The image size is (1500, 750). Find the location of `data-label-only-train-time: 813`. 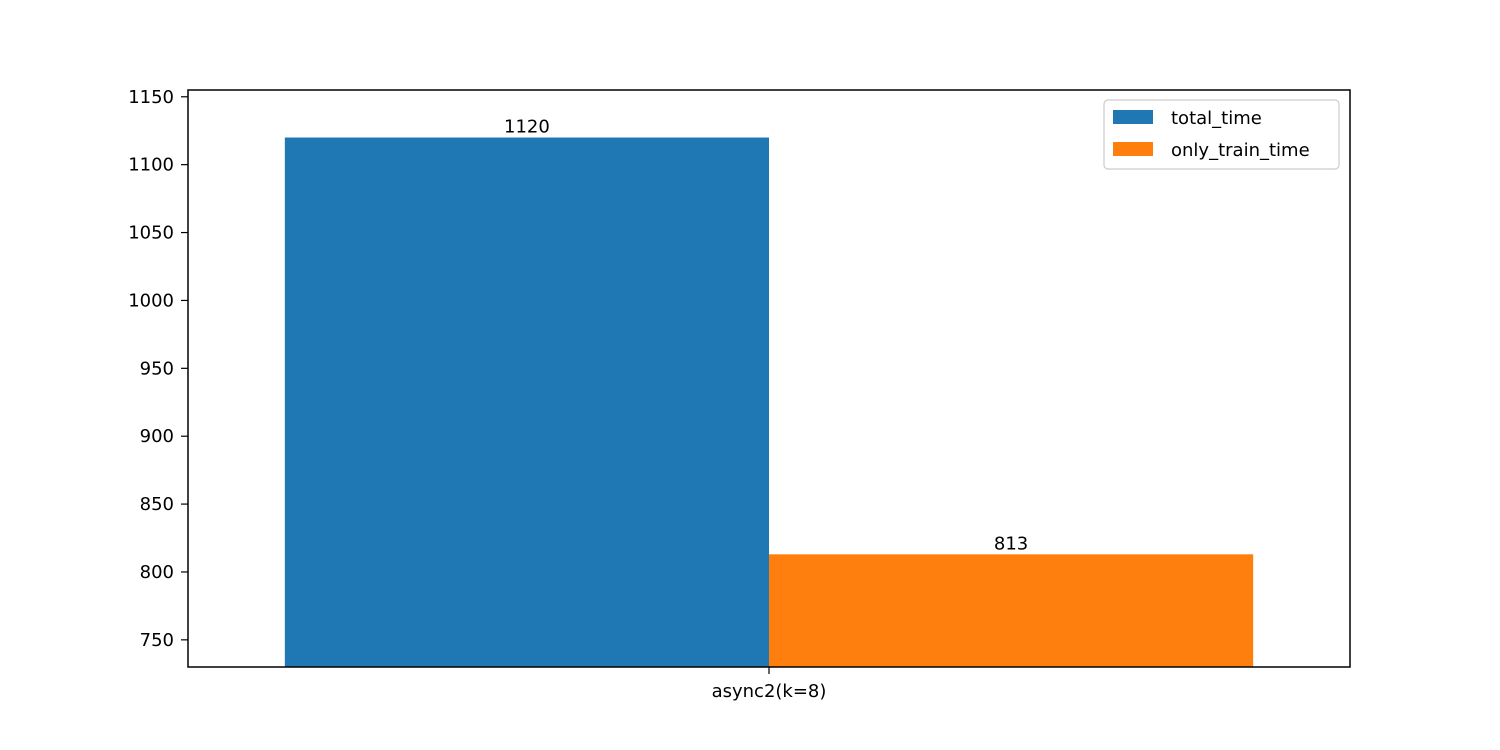

data-label-only-train-time: 813 is located at coordinates (1011, 543).